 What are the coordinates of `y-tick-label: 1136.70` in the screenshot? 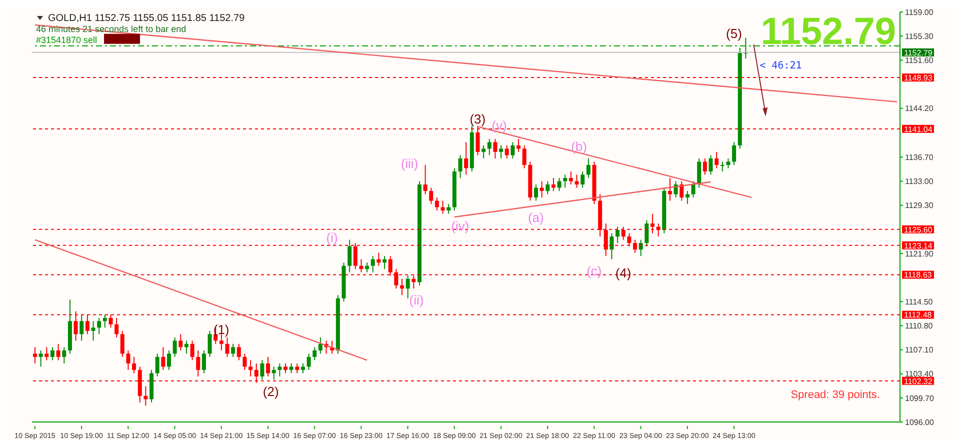 It's located at (919, 157).